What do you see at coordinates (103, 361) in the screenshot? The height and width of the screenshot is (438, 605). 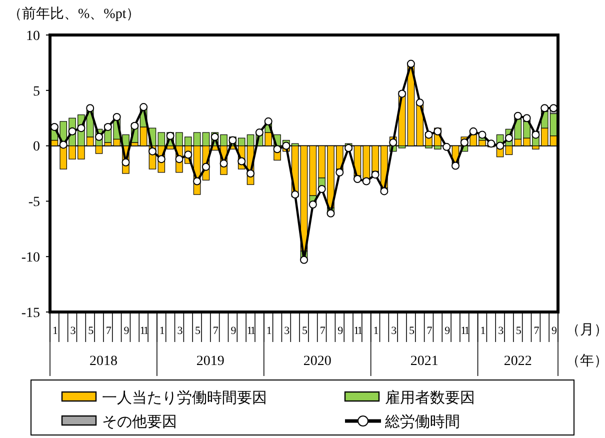 I see `text: 2018` at bounding box center [103, 361].